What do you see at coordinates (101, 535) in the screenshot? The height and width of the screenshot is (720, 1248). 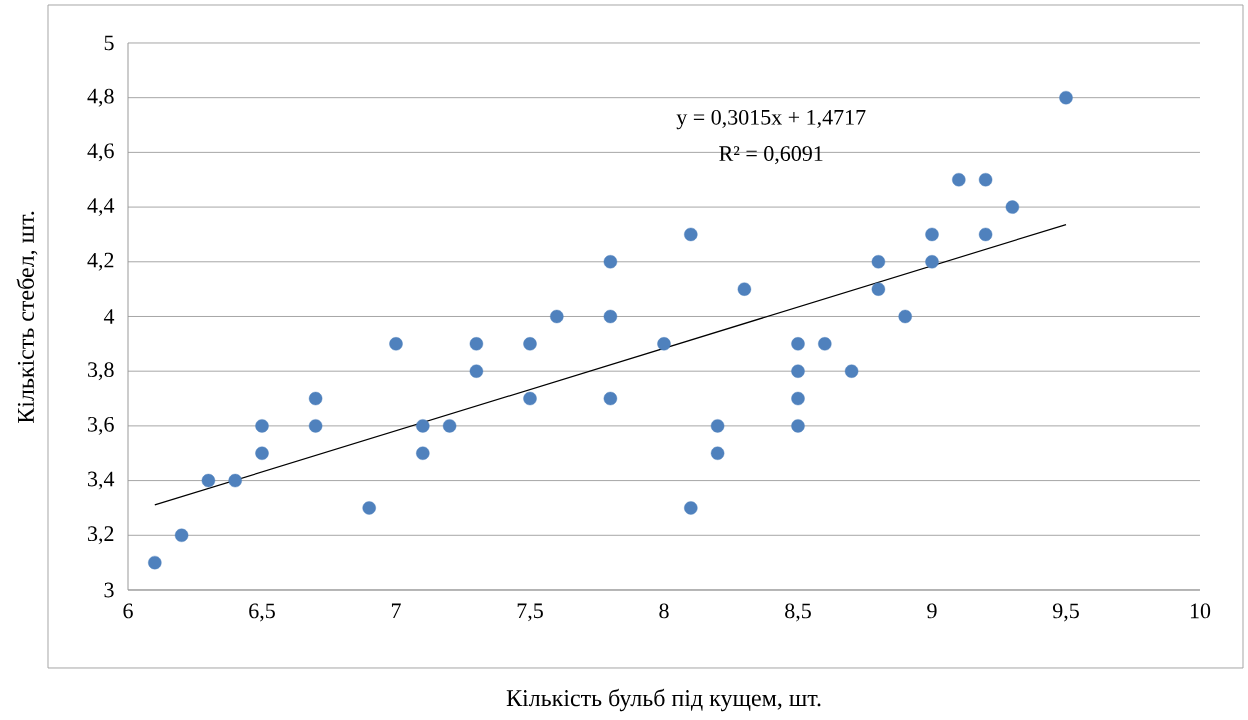 I see `y-tick-label: 3,2` at bounding box center [101, 535].